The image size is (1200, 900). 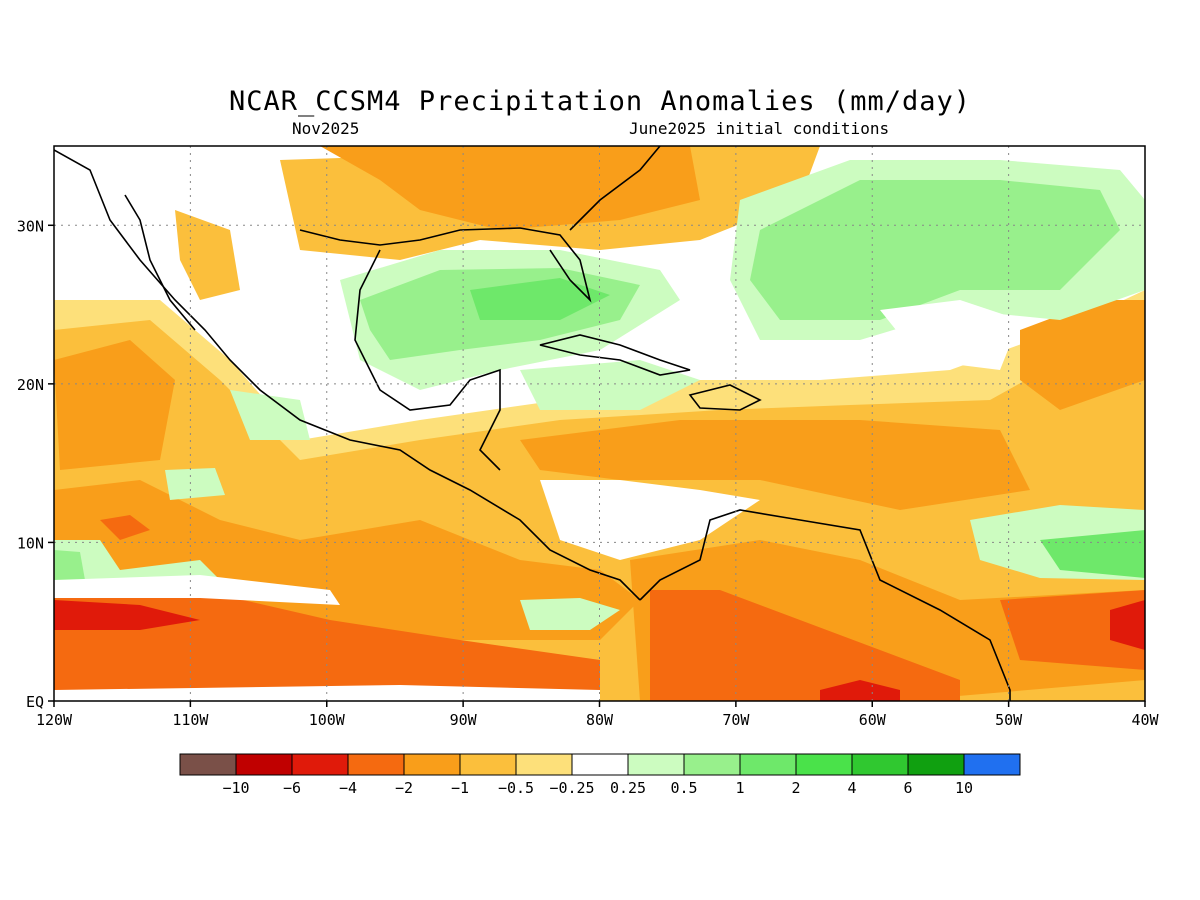 I want to click on legend-label: −0.25, so click(x=571, y=788).